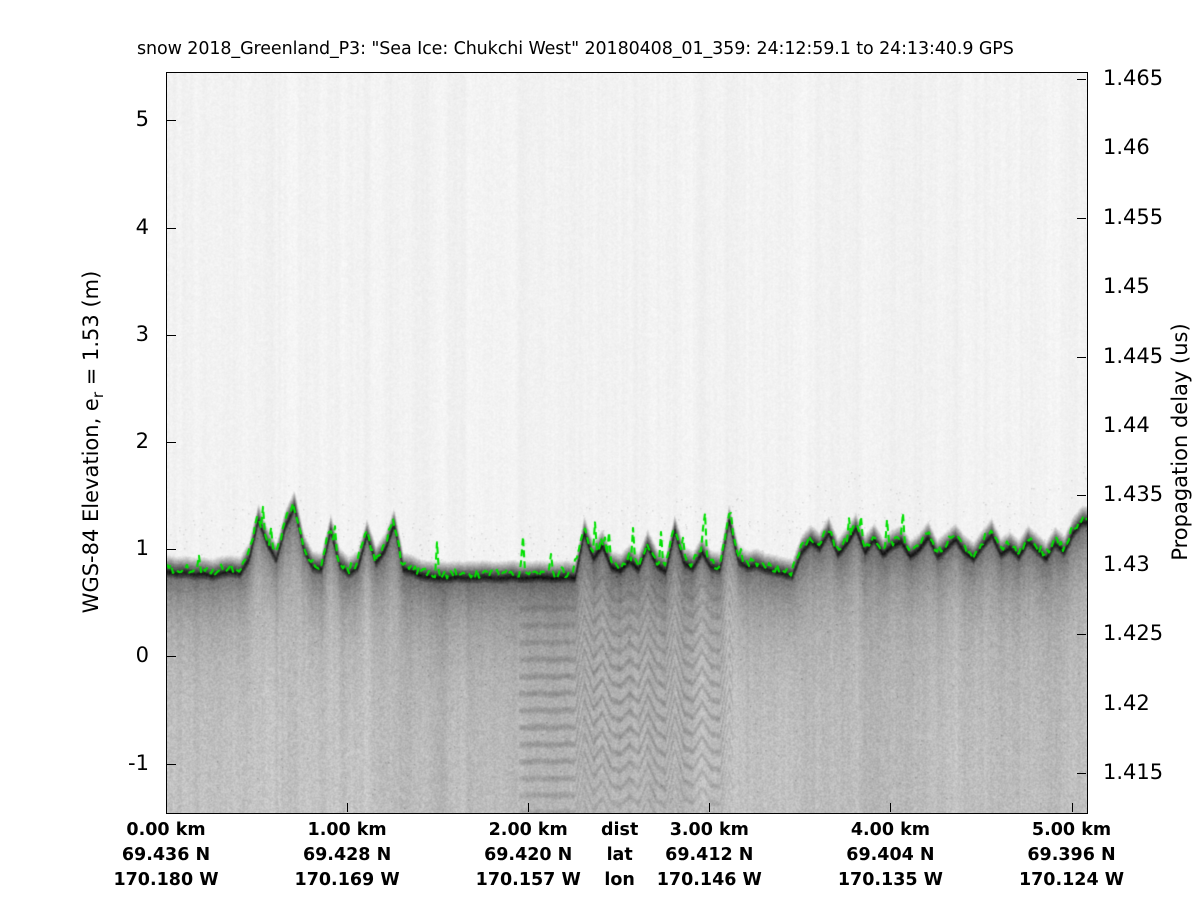 The width and height of the screenshot is (1200, 900). I want to click on y-tick-label-right: 1.455, so click(1133, 216).